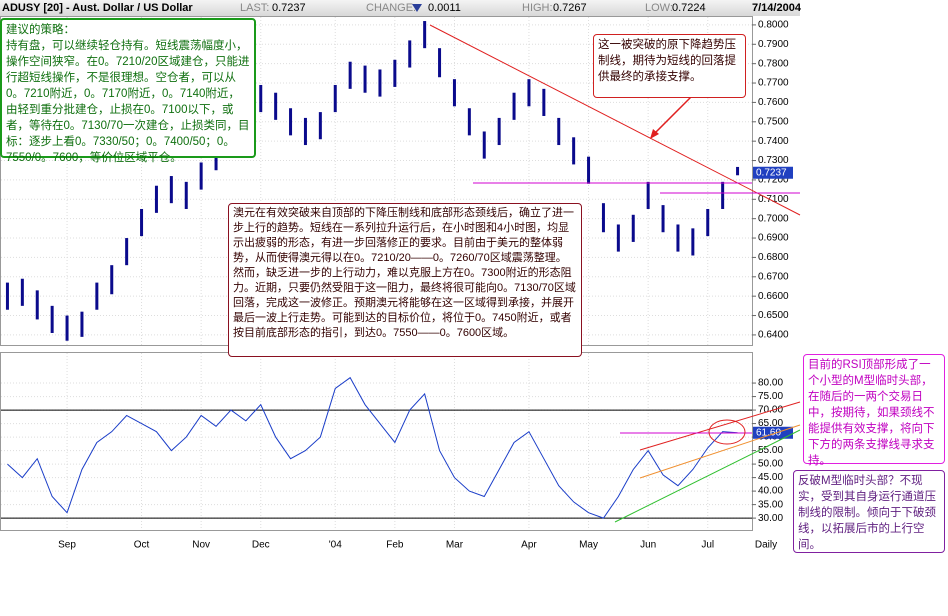 The image size is (948, 616). Describe the element at coordinates (773, 44) in the screenshot. I see `y-tick-label: 0.7900` at that location.